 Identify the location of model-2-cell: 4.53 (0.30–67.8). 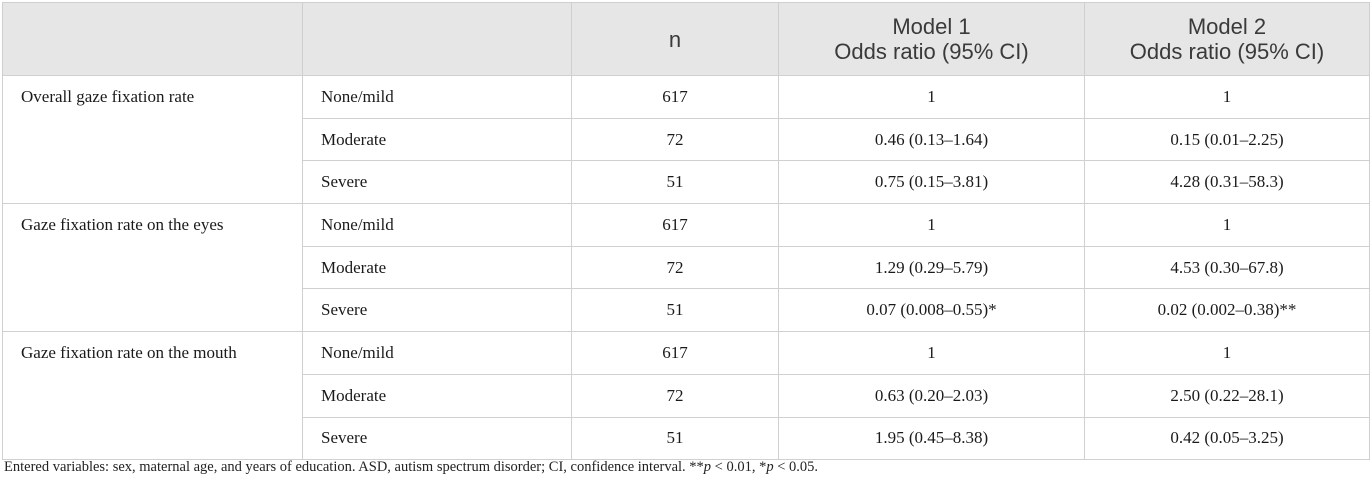
(1227, 267).